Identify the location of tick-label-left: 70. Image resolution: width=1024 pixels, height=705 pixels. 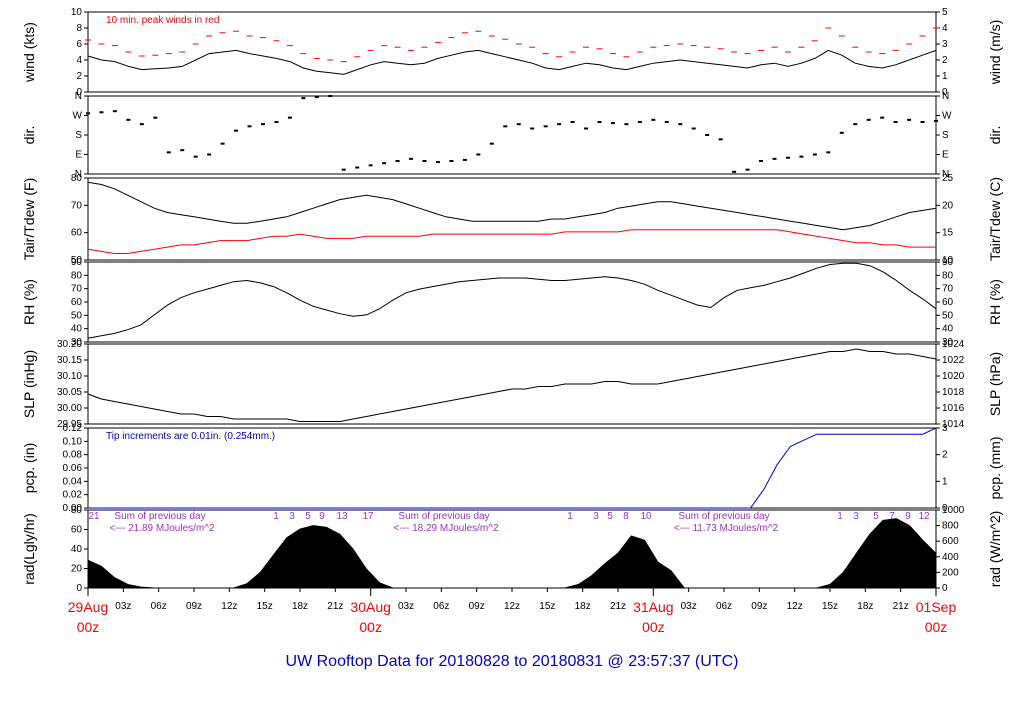
(77, 289).